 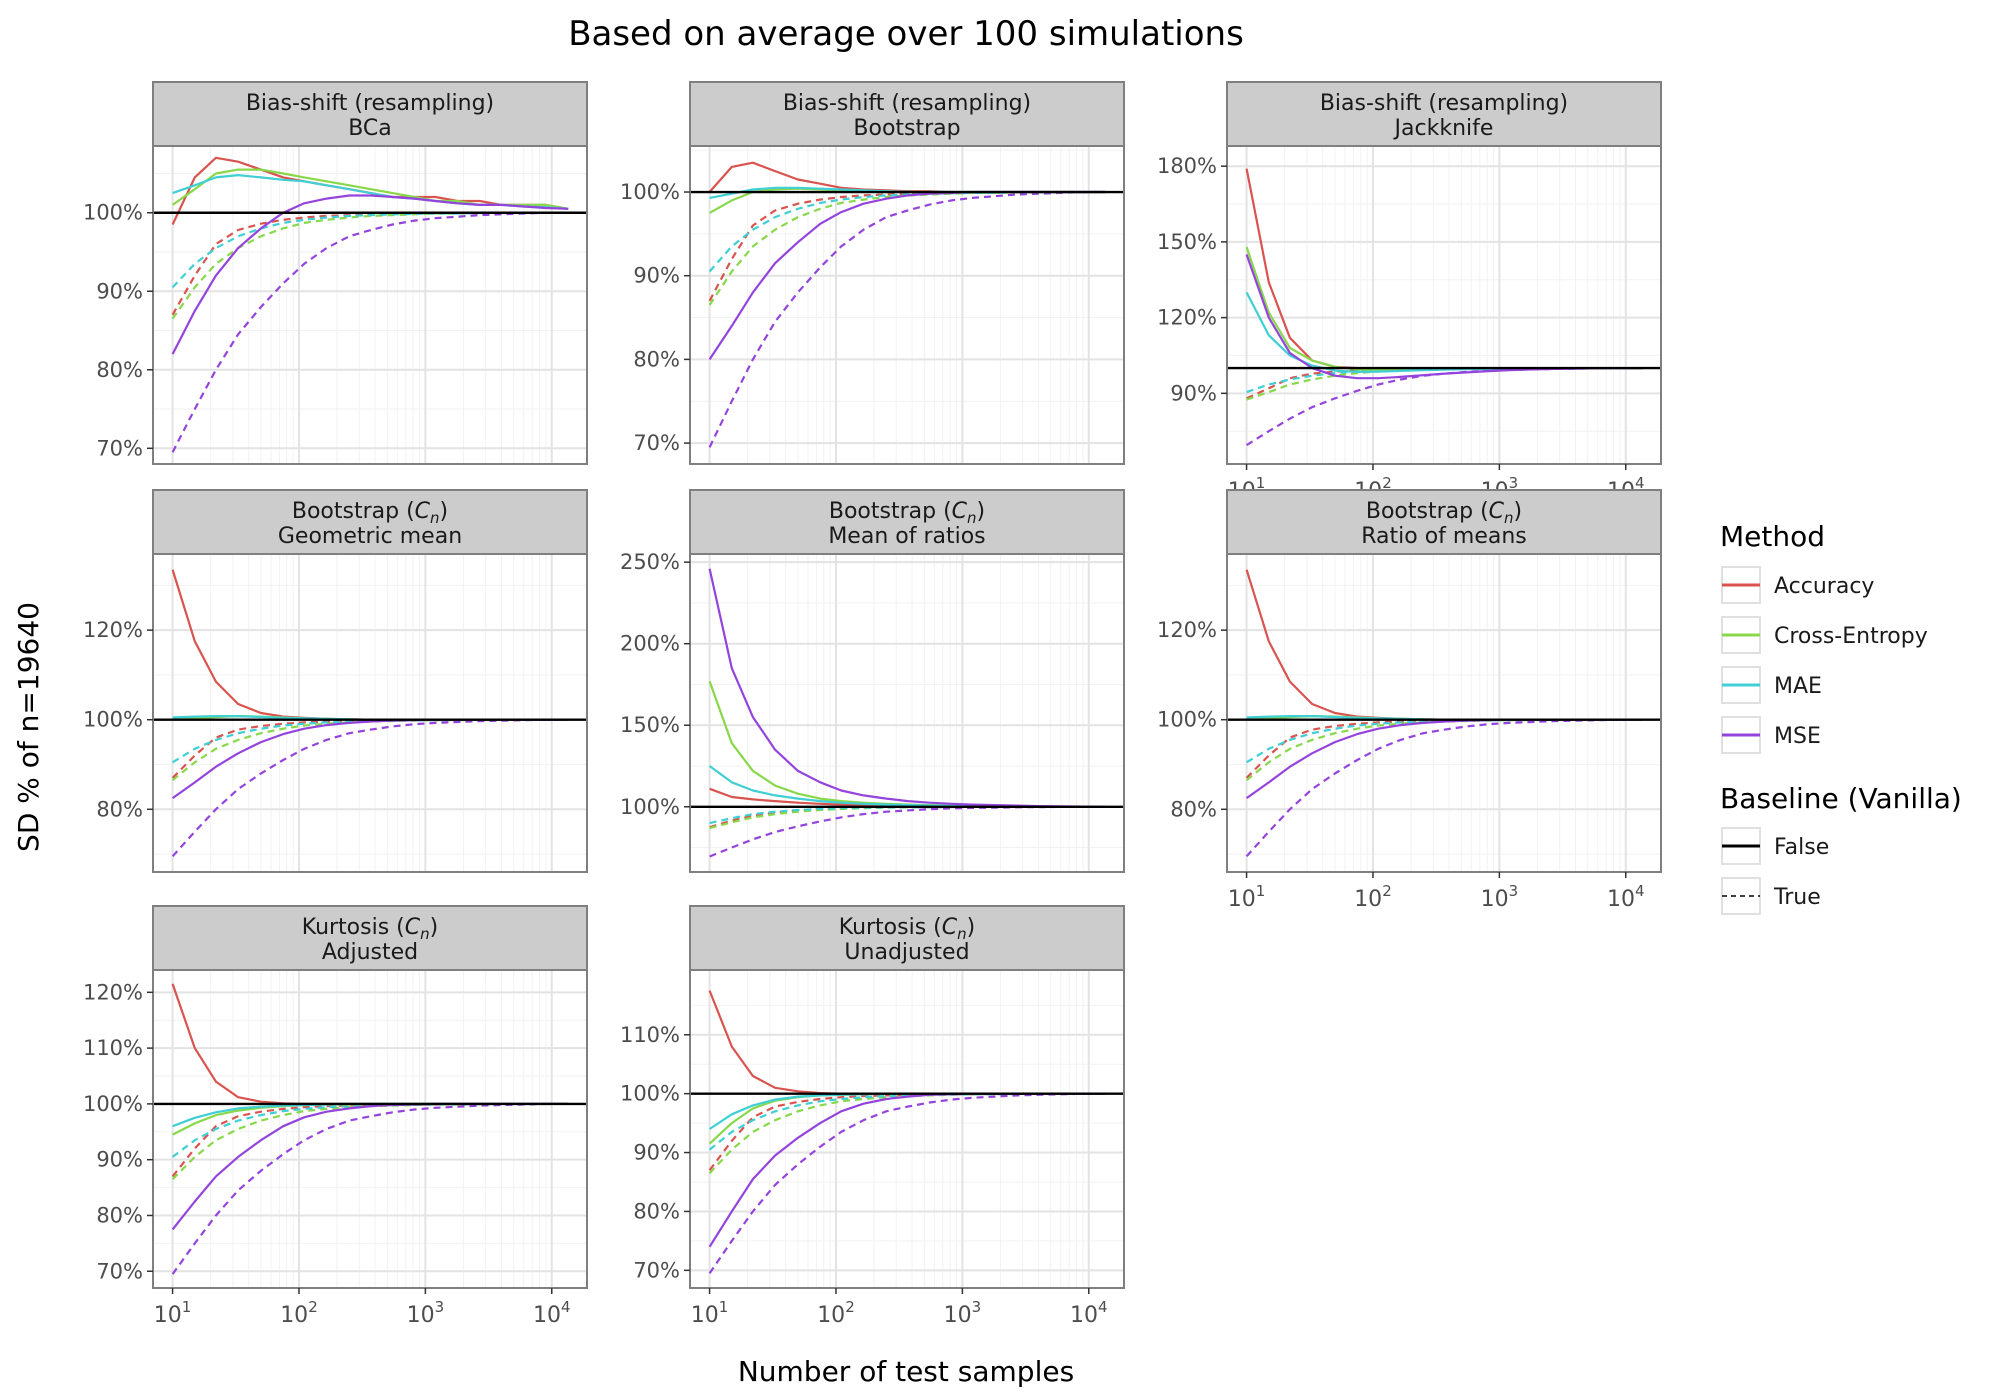 I want to click on legend-label: MSE, so click(x=1797, y=736).